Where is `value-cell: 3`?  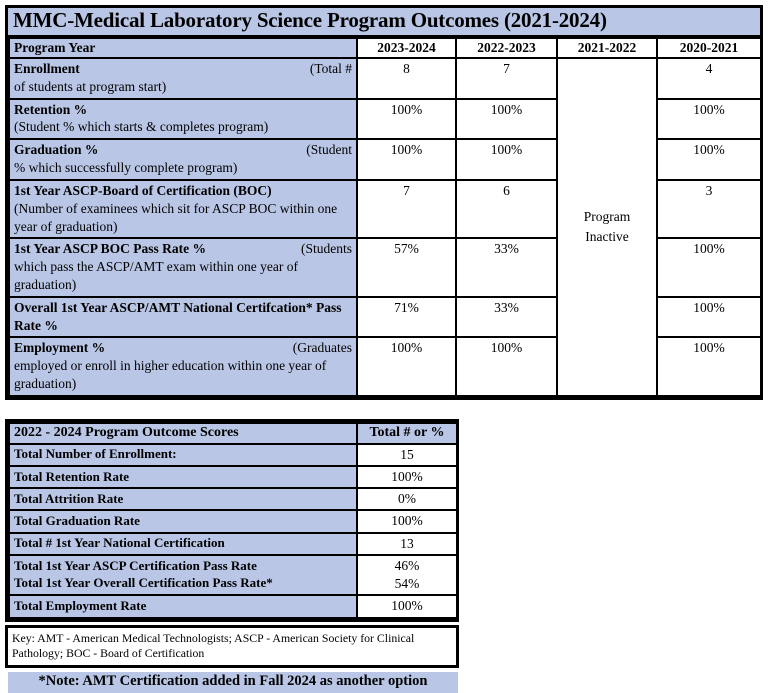
value-cell: 3 is located at coordinates (709, 209).